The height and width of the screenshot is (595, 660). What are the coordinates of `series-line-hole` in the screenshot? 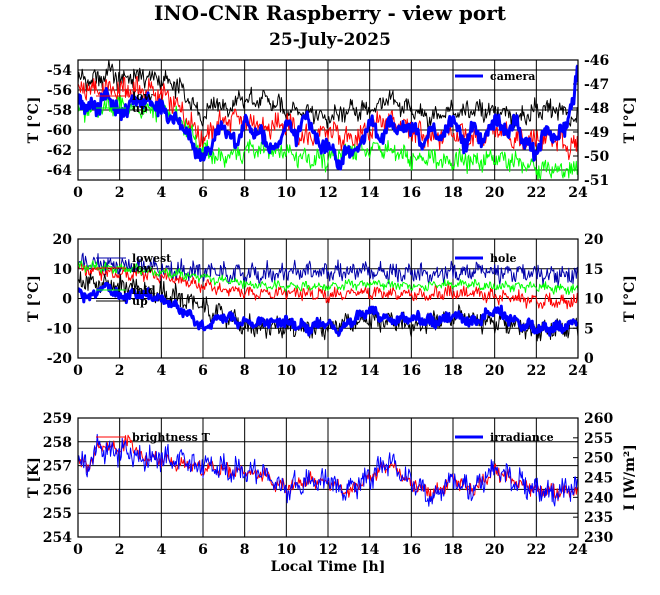 It's located at (328, 309).